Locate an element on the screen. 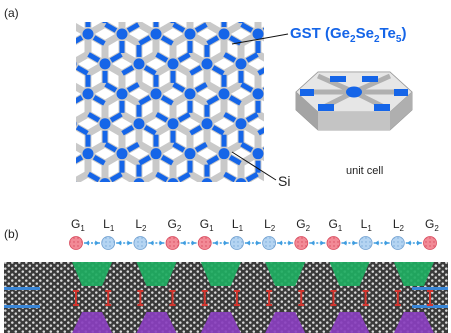 The height and width of the screenshot is (333, 451). waveguide-right-top is located at coordinates (430, 288).